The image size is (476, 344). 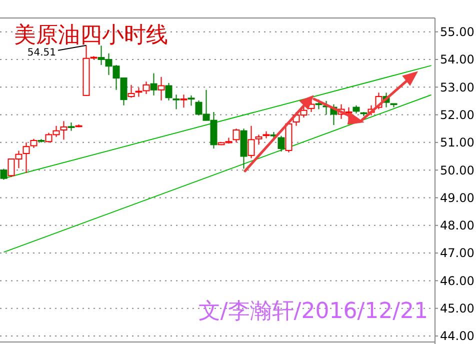 I want to click on y-tick-label: 51.00, so click(x=457, y=143).